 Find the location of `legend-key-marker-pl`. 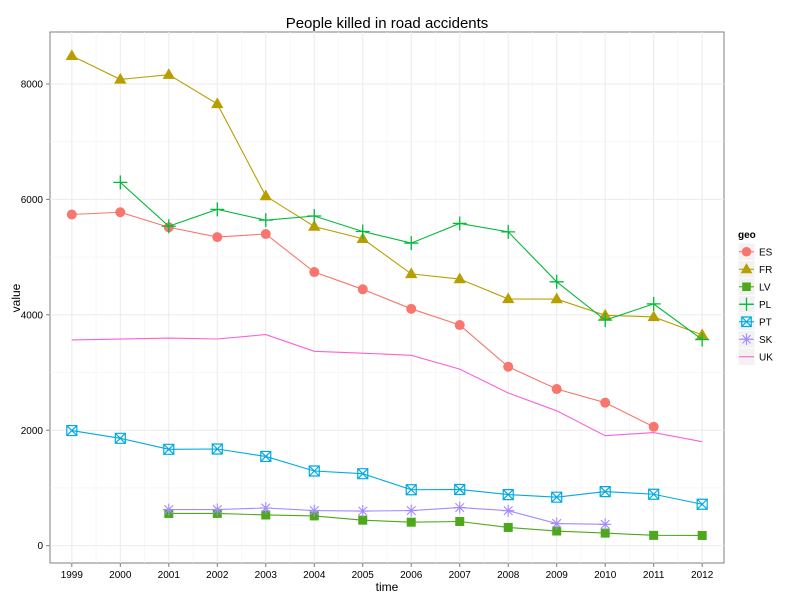

legend-key-marker-pl is located at coordinates (746, 304).